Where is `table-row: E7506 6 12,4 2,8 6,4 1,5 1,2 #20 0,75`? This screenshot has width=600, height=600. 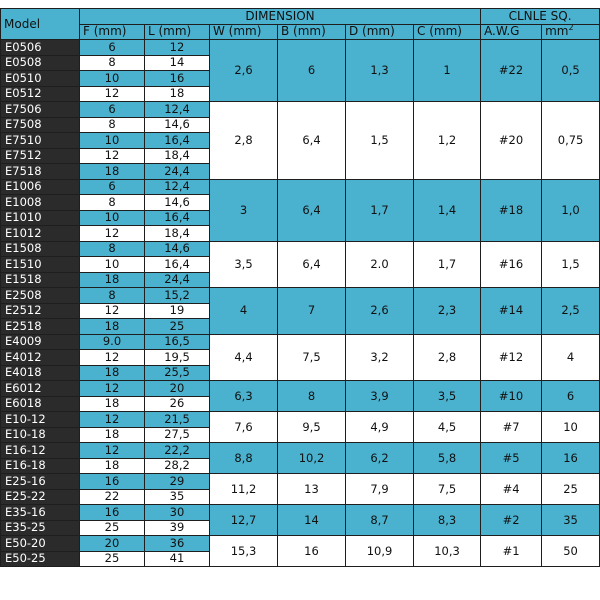 table-row: E7506 6 12,4 2,8 6,4 1,5 1,2 #20 0,75 is located at coordinates (300, 140).